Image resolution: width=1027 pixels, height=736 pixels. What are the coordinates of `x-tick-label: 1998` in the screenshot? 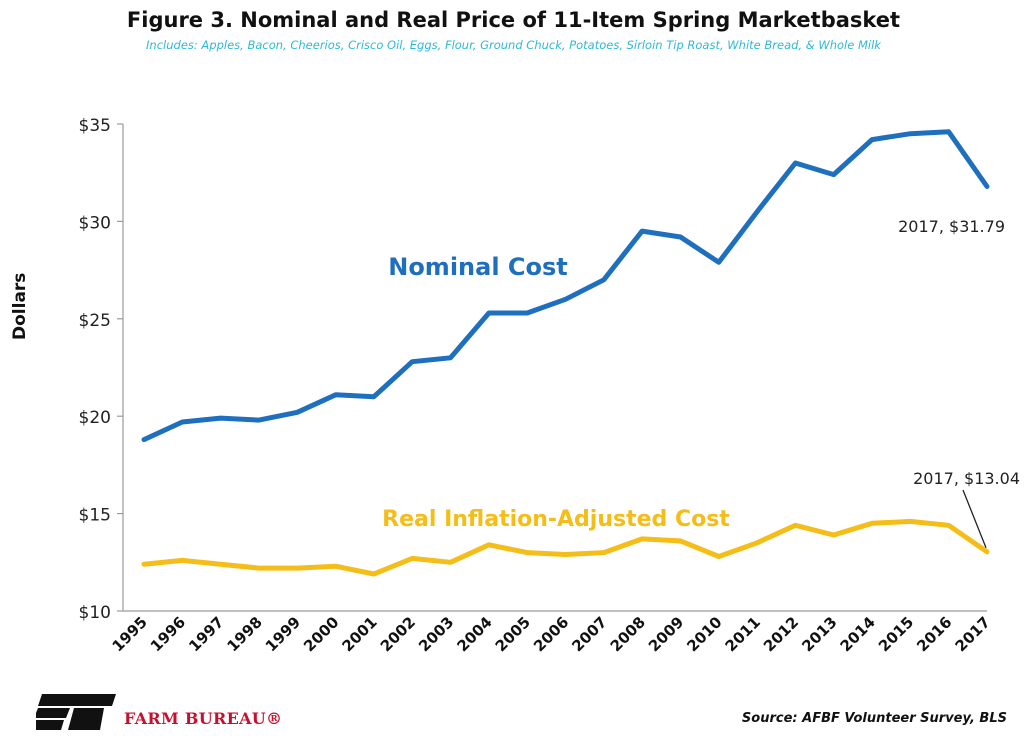 It's located at (245, 634).